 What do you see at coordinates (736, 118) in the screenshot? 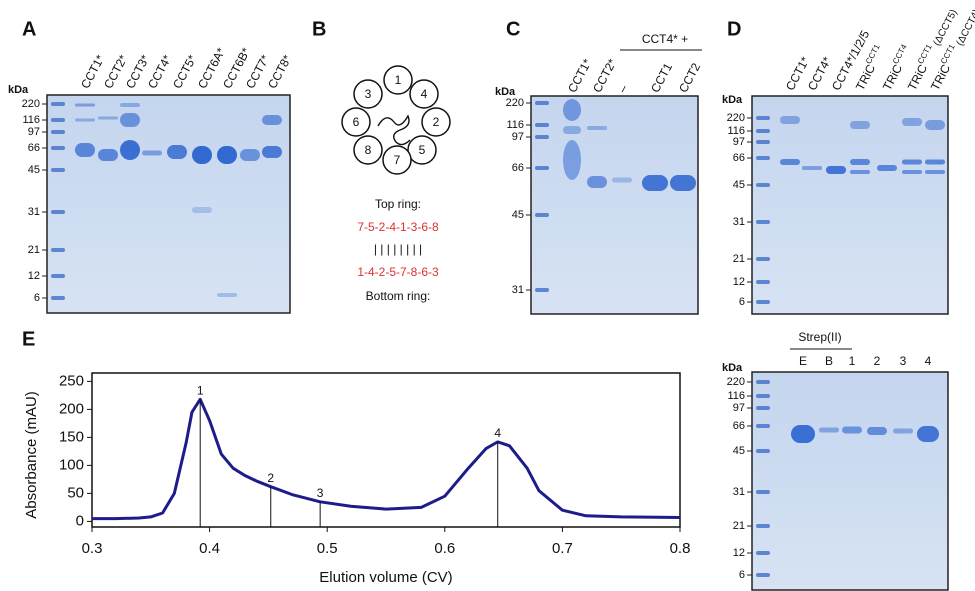
I see `marker-label: 220` at bounding box center [736, 118].